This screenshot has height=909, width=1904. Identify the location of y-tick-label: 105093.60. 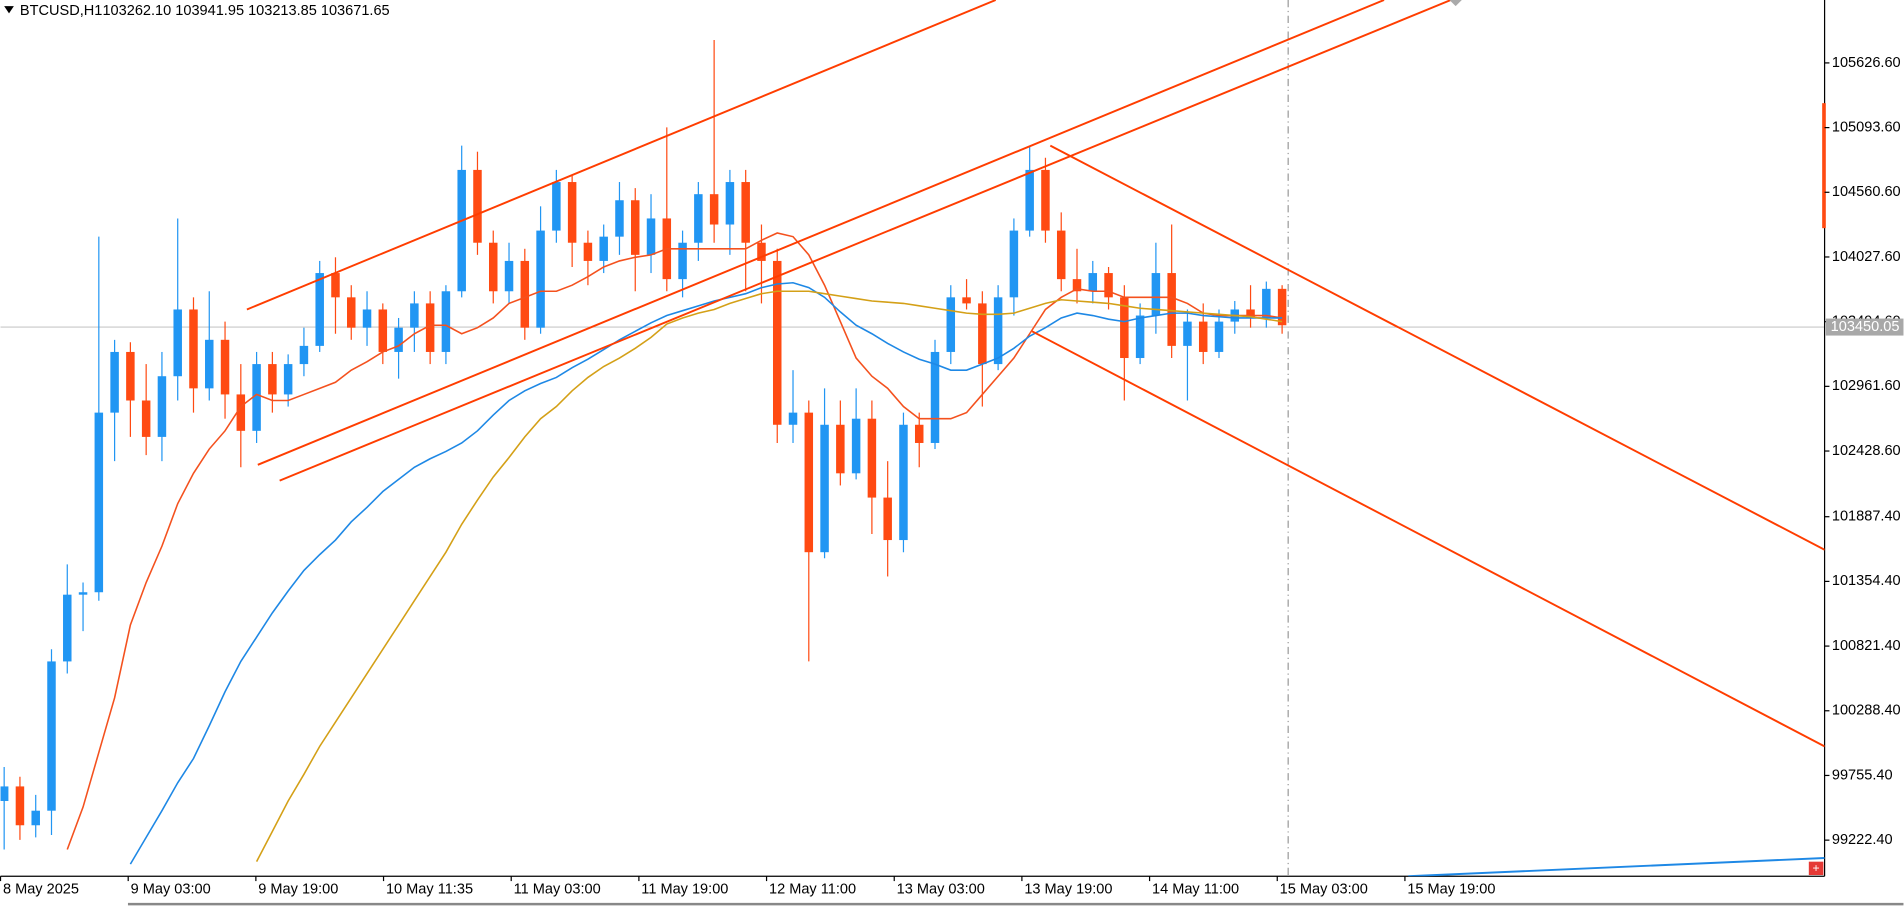
(1866, 127).